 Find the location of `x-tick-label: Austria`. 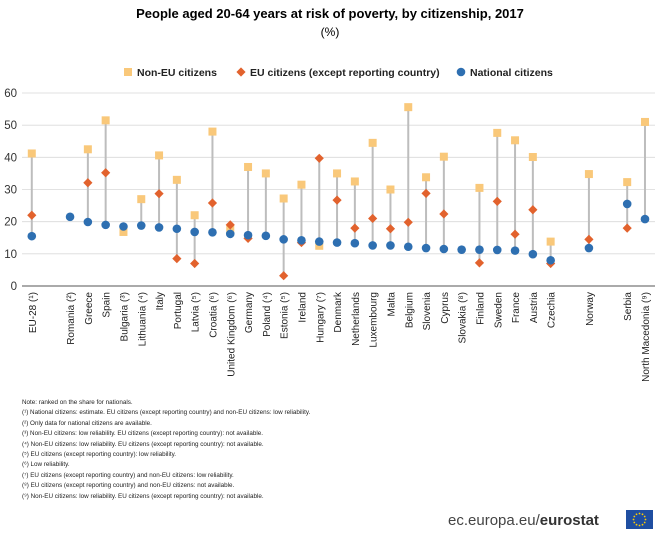

x-tick-label: Austria is located at coordinates (534, 308).